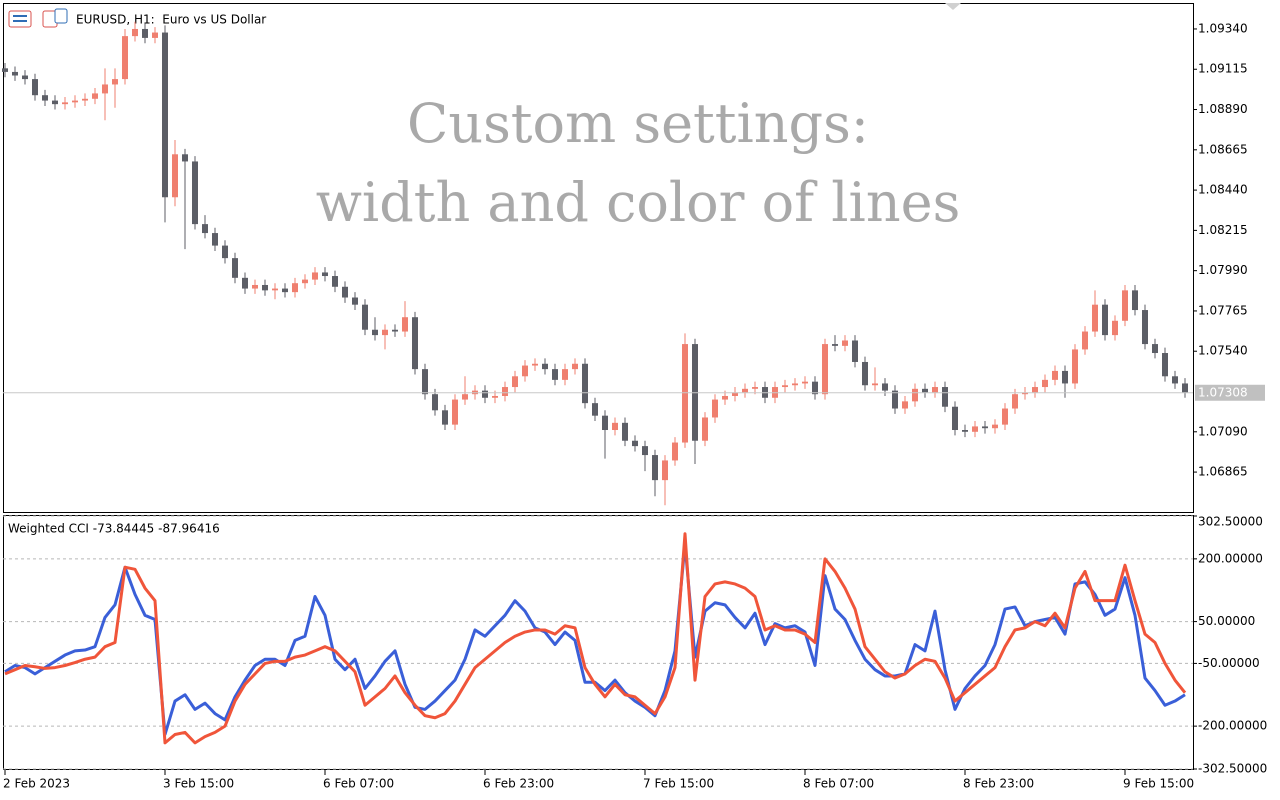  What do you see at coordinates (638, 123) in the screenshot?
I see `annotation: Custom settings:` at bounding box center [638, 123].